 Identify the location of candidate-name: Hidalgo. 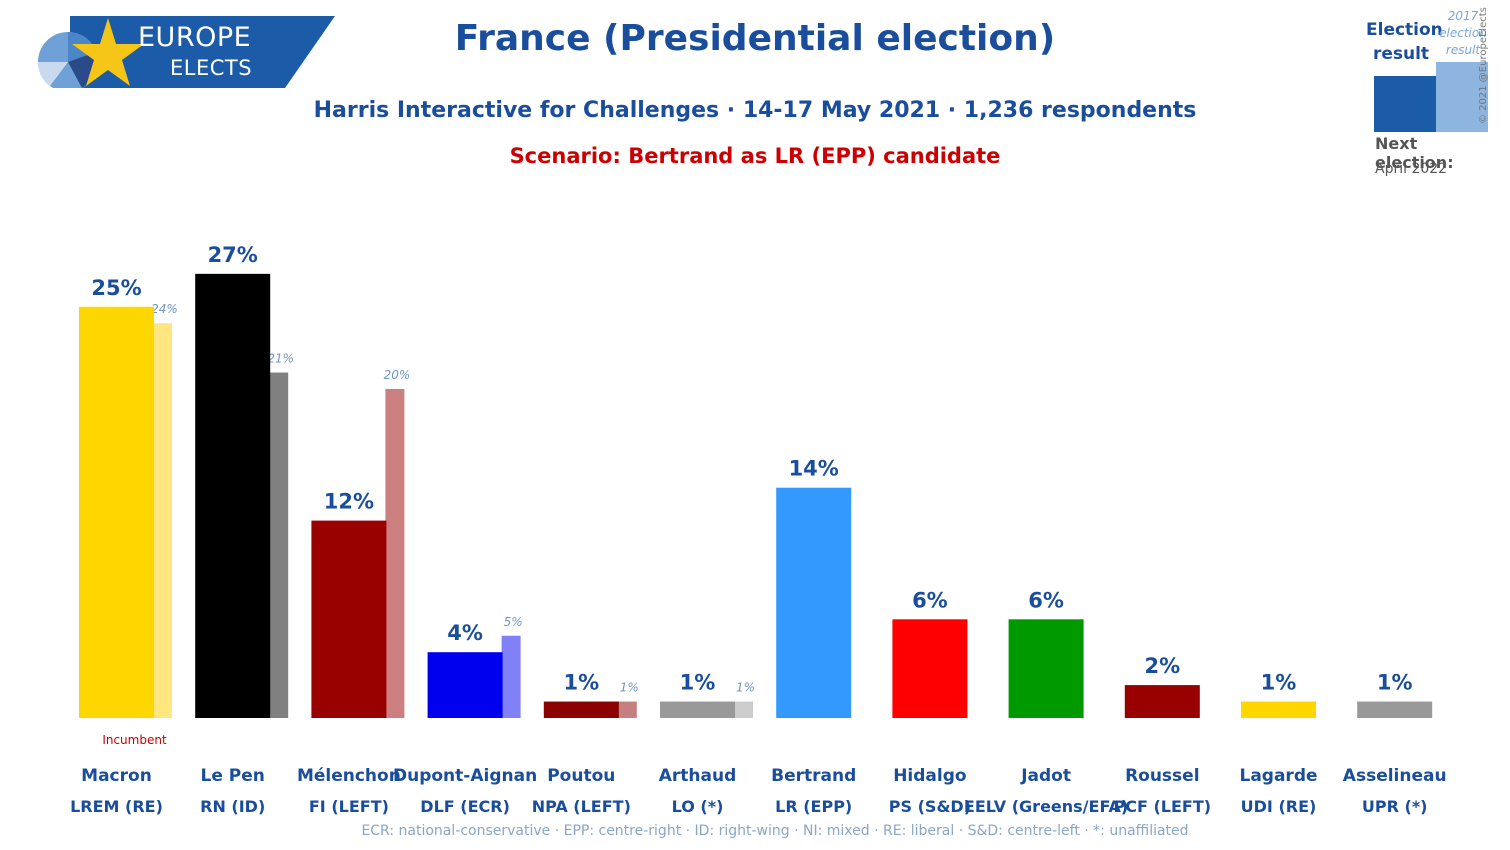
(929, 776).